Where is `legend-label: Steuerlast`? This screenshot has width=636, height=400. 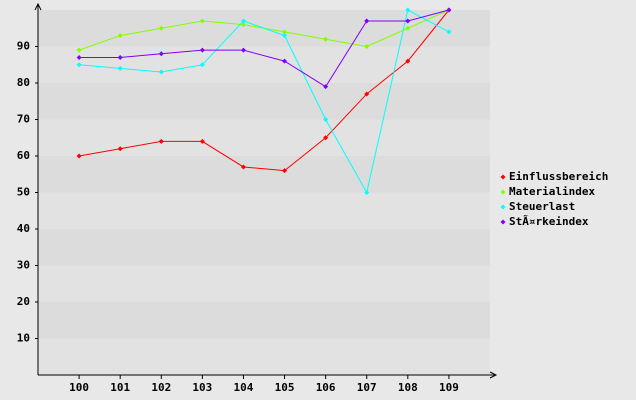
legend-label: Steuerlast is located at coordinates (542, 206).